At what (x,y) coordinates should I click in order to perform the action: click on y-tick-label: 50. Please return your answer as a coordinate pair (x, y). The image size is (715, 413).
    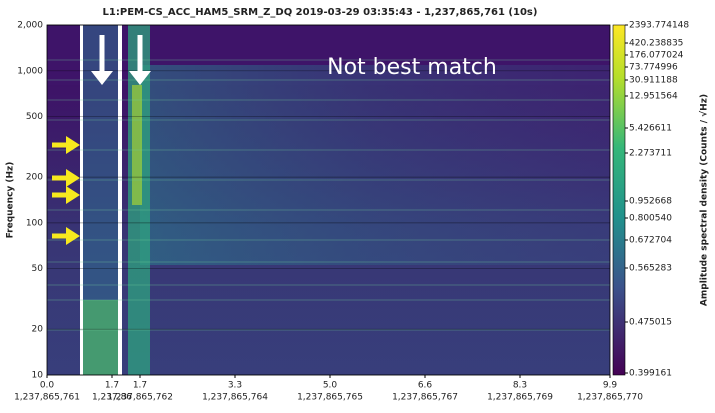
    Looking at the image, I should click on (38, 269).